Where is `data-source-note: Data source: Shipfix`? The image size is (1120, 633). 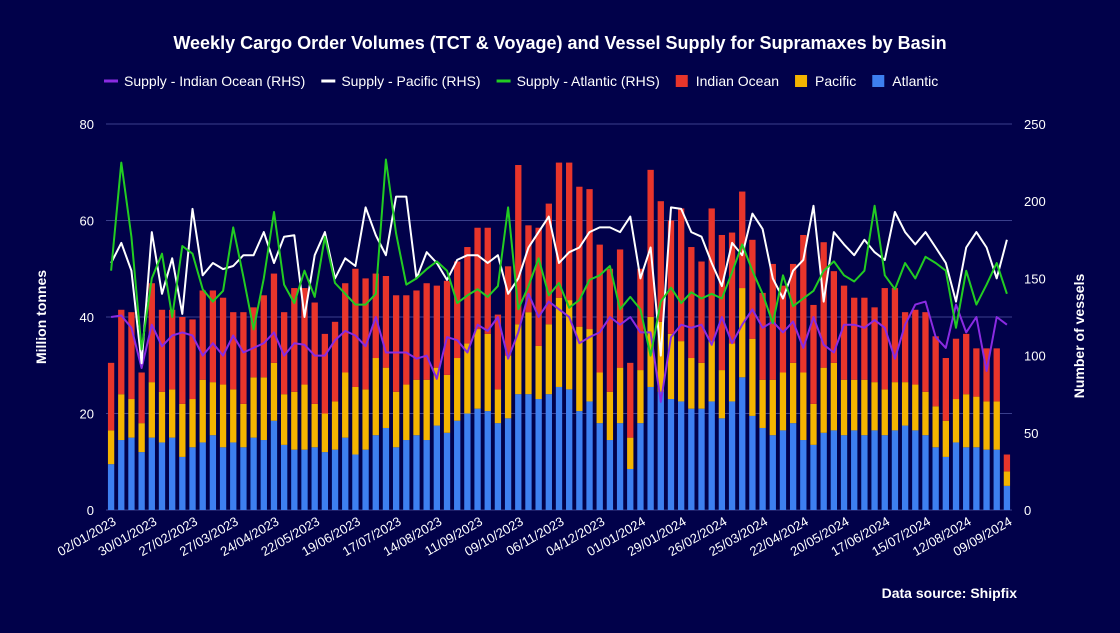 data-source-note: Data source: Shipfix is located at coordinates (950, 593).